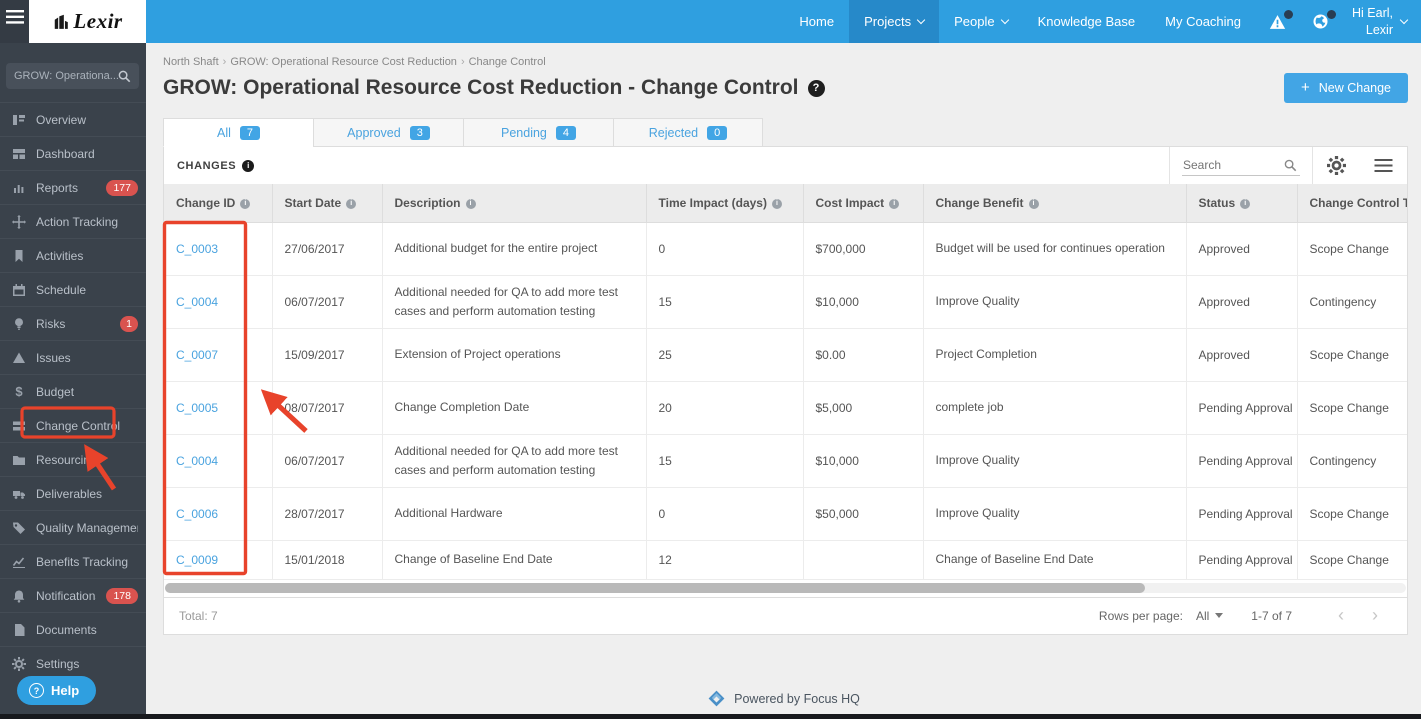  I want to click on nav-item-home: Home, so click(817, 21).